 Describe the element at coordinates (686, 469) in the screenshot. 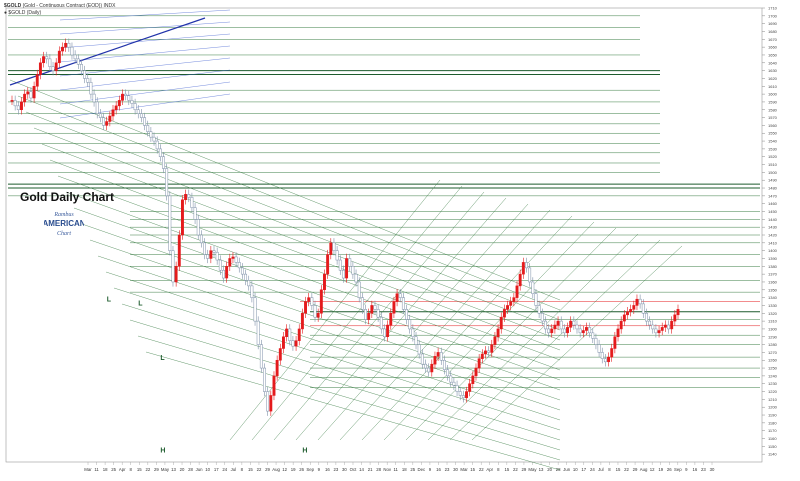

I see `x-tick-label: 9` at that location.